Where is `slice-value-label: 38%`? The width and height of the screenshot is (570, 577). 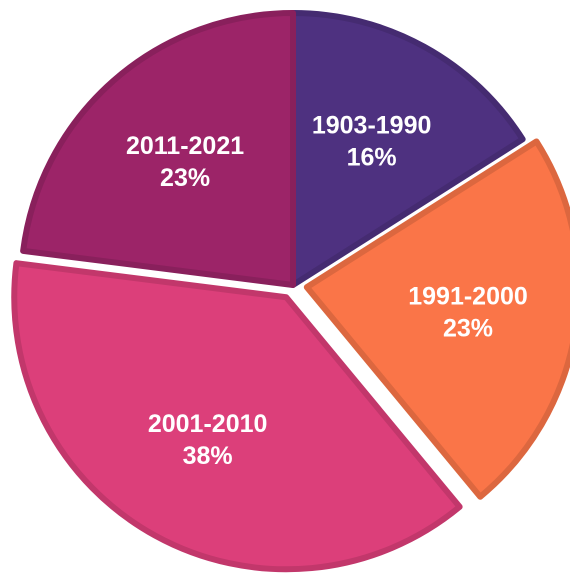 slice-value-label: 38% is located at coordinates (208, 456).